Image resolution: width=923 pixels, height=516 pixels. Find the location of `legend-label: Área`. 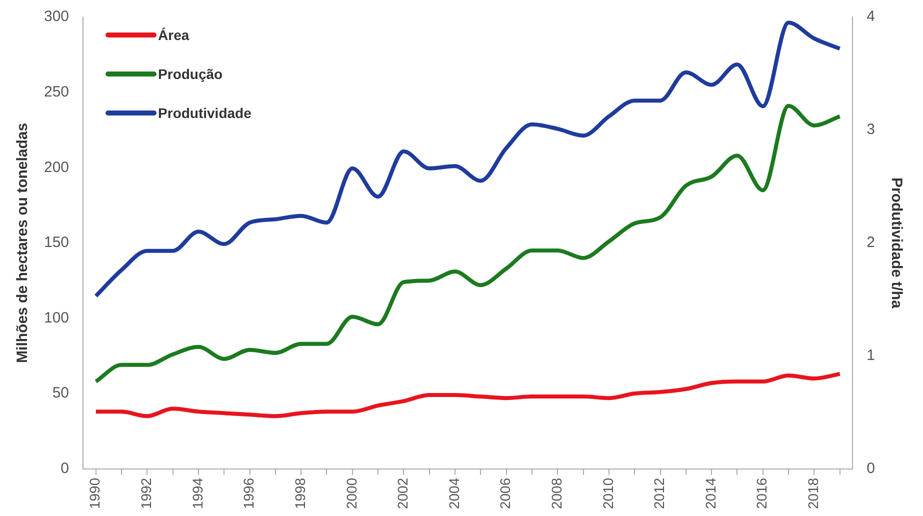

legend-label: Área is located at coordinates (174, 34).